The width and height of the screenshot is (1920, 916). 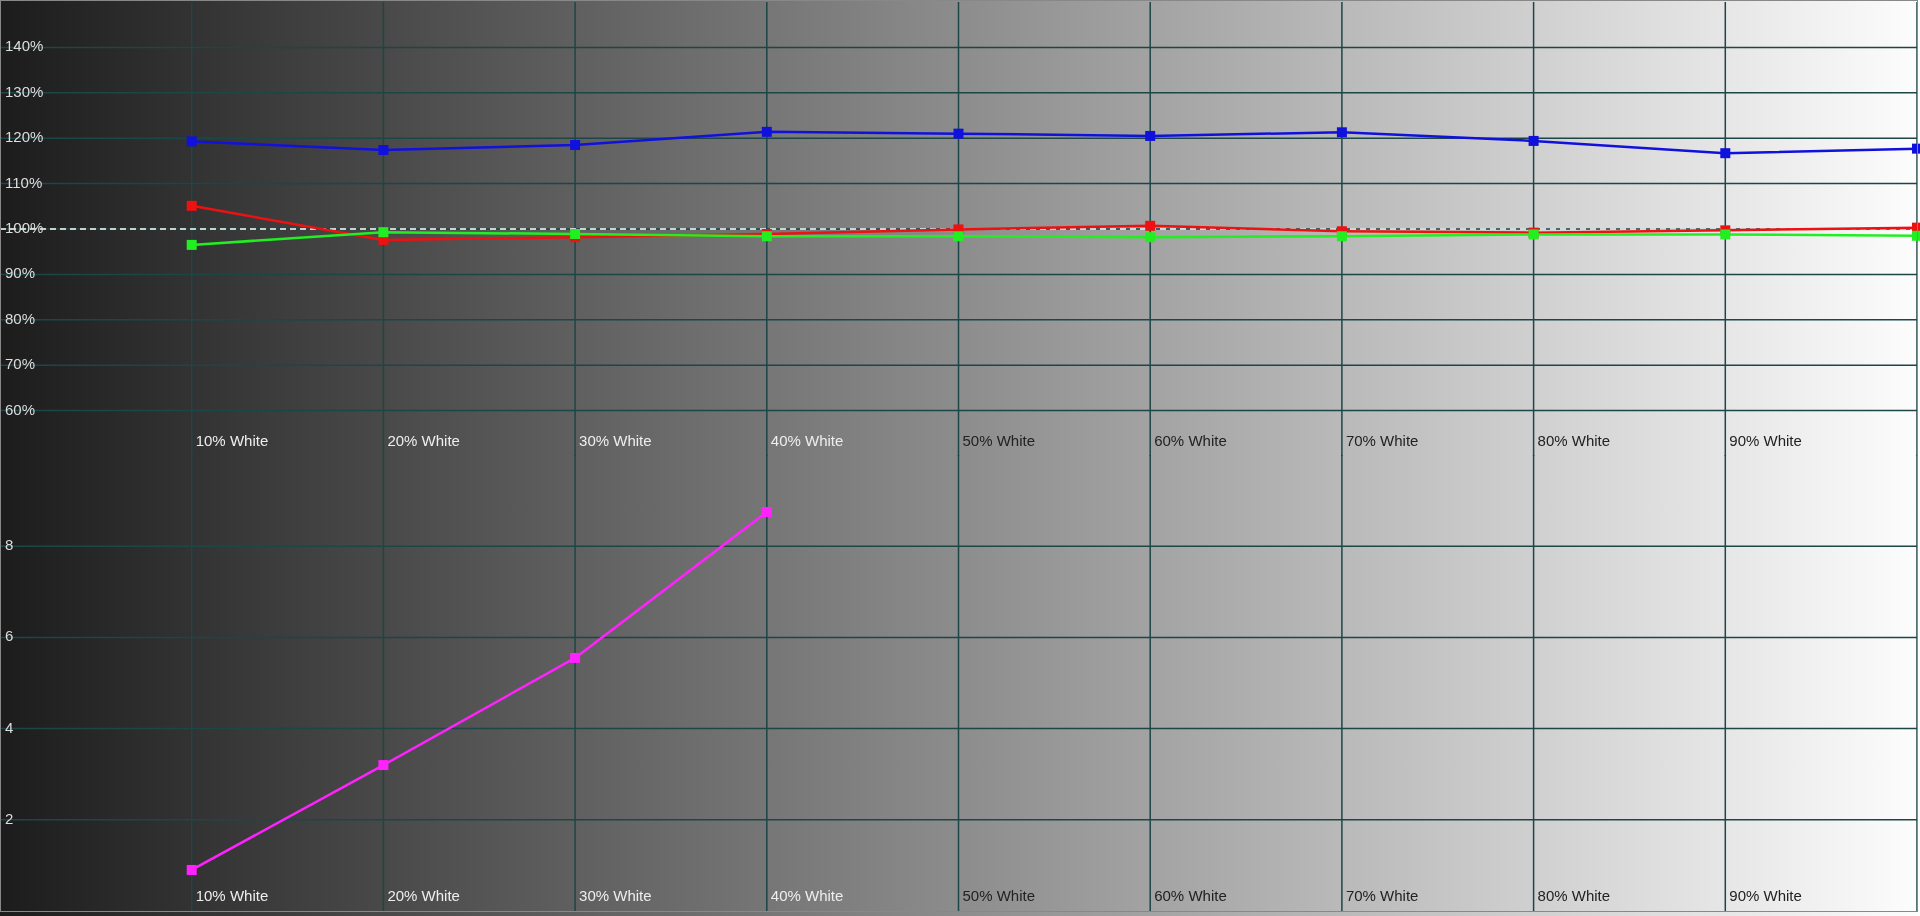 What do you see at coordinates (24, 182) in the screenshot?
I see `y-tick-label: 110%` at bounding box center [24, 182].